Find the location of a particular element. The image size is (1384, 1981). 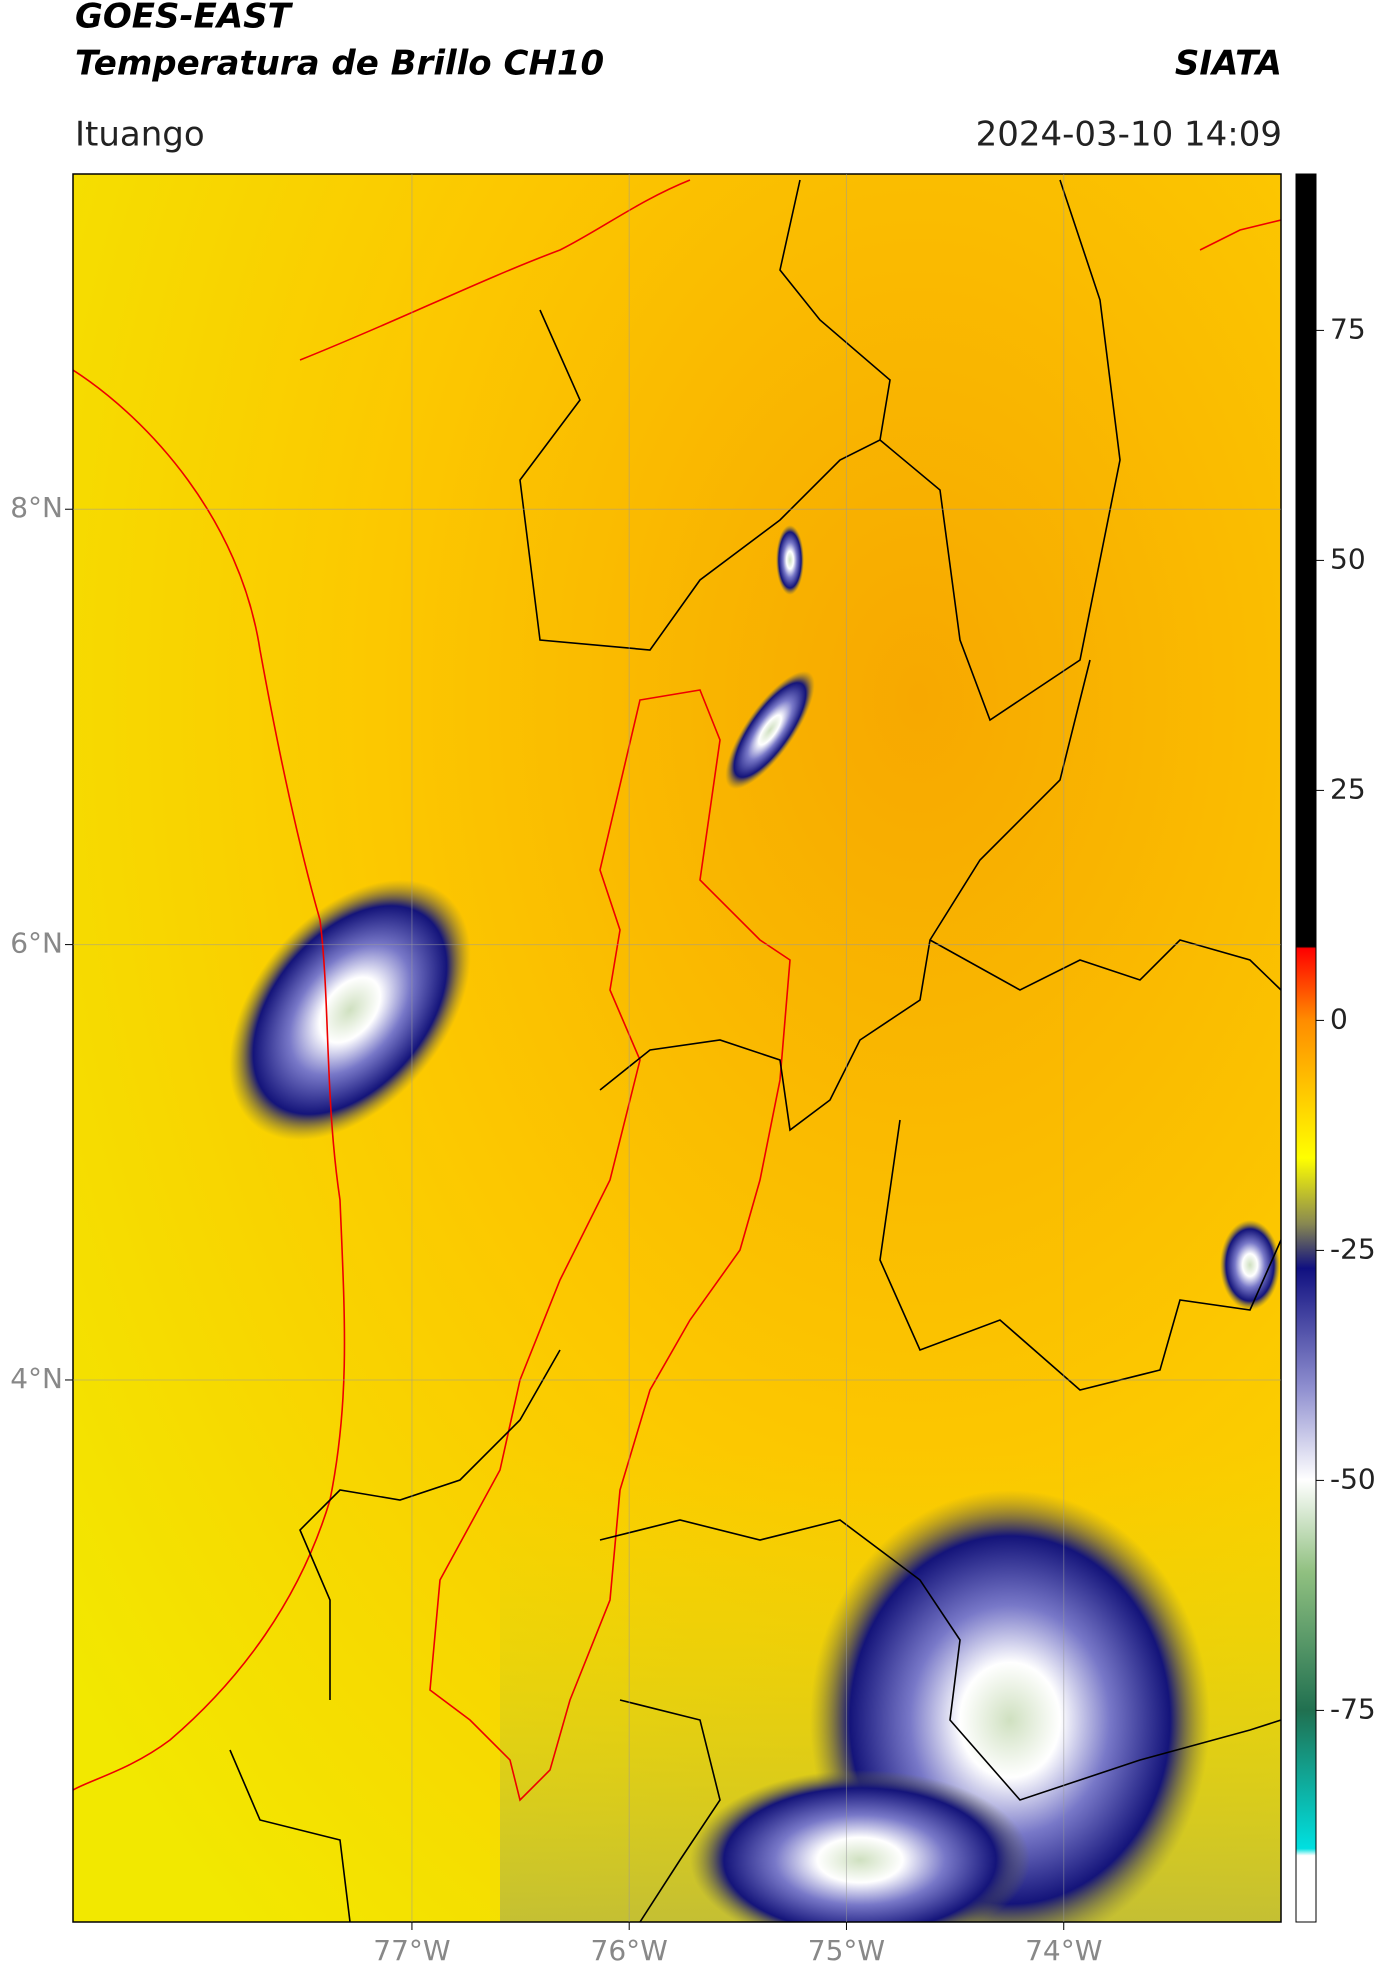

subtitle: Temperatura de Brillo CH10 is located at coordinates (339, 64).